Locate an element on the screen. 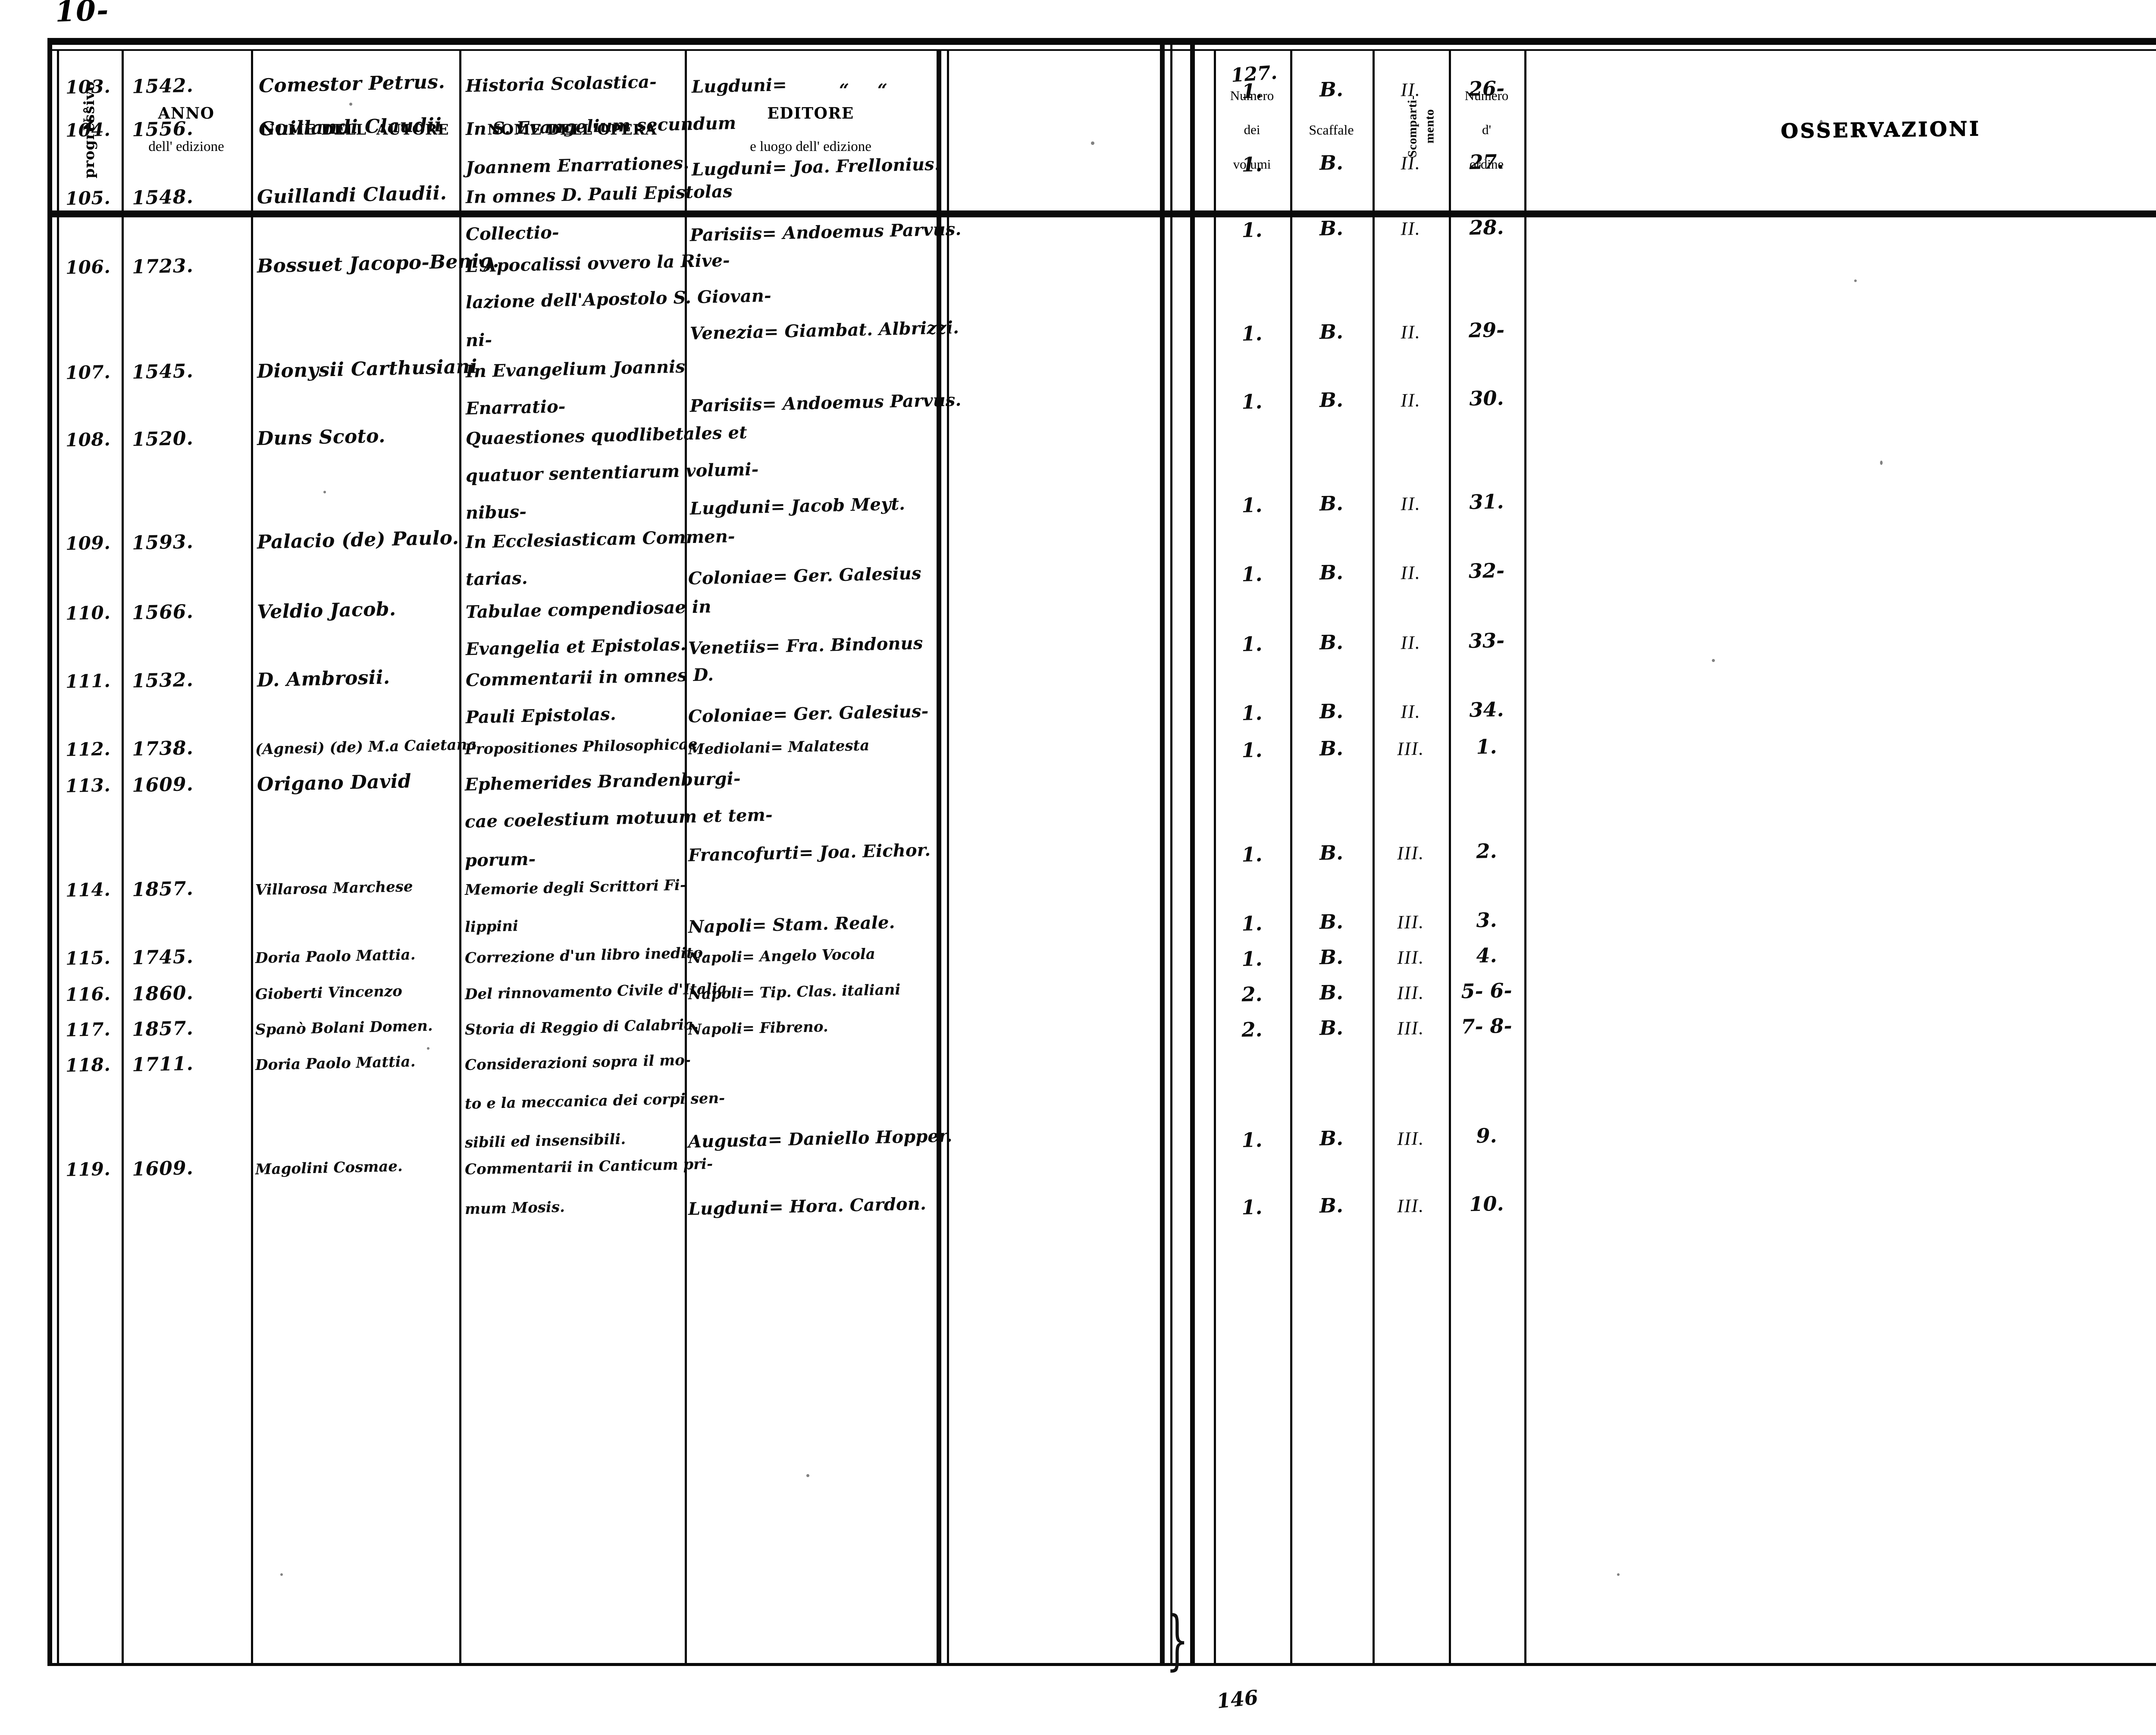 The width and height of the screenshot is (2156, 1735). row-number: 113. is located at coordinates (88, 785).